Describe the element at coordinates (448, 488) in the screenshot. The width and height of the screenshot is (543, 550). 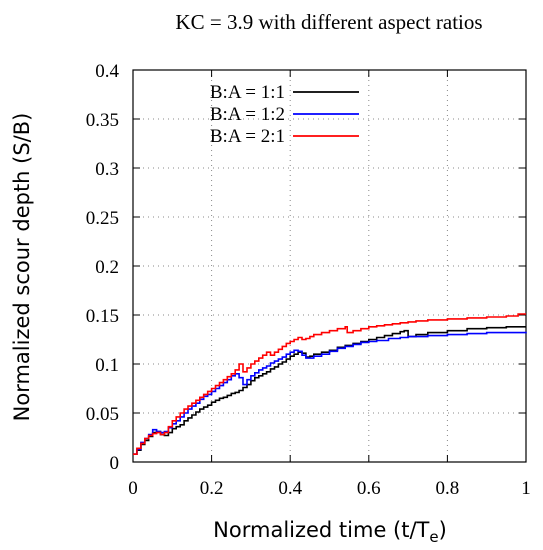
I see `x-tick-label: 0.8` at that location.